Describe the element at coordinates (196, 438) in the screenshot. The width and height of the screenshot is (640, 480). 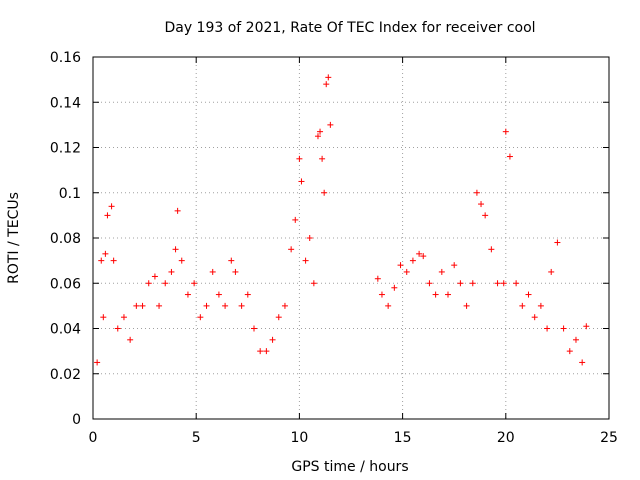
I see `x-tick-label: 5` at that location.